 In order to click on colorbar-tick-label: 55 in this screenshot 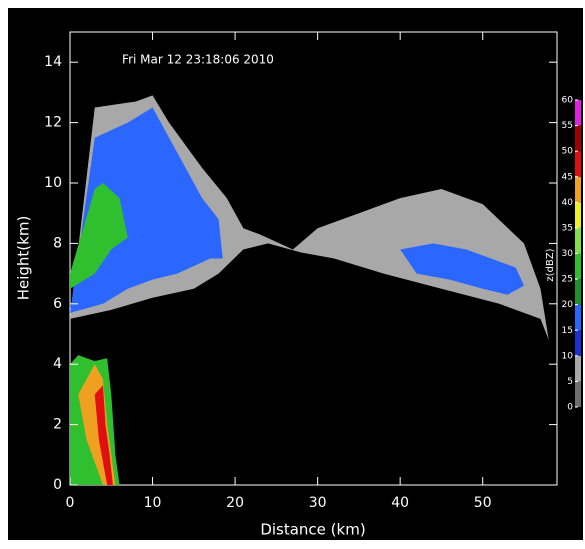, I will do `click(567, 126)`.